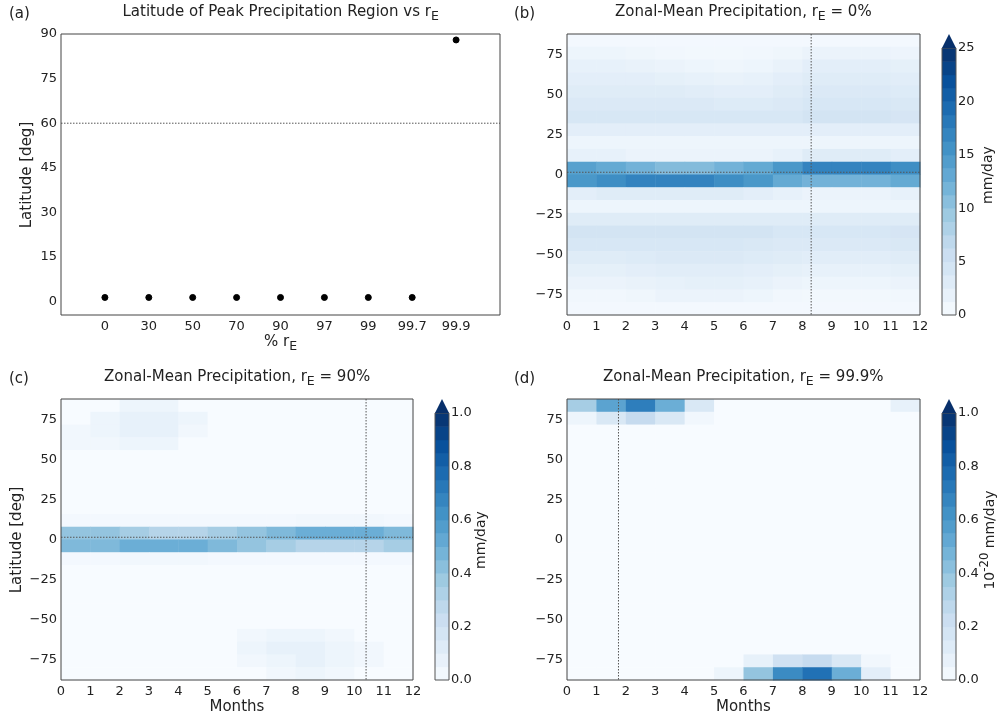  What do you see at coordinates (324, 326) in the screenshot?
I see `x-tick-label: 97` at bounding box center [324, 326].